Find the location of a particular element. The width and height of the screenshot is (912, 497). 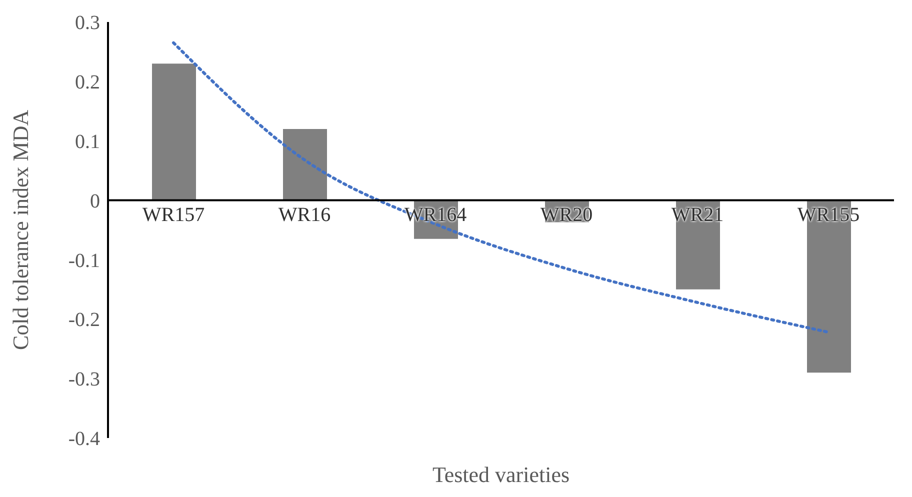

y-tick-label: -0.4 is located at coordinates (84, 439).